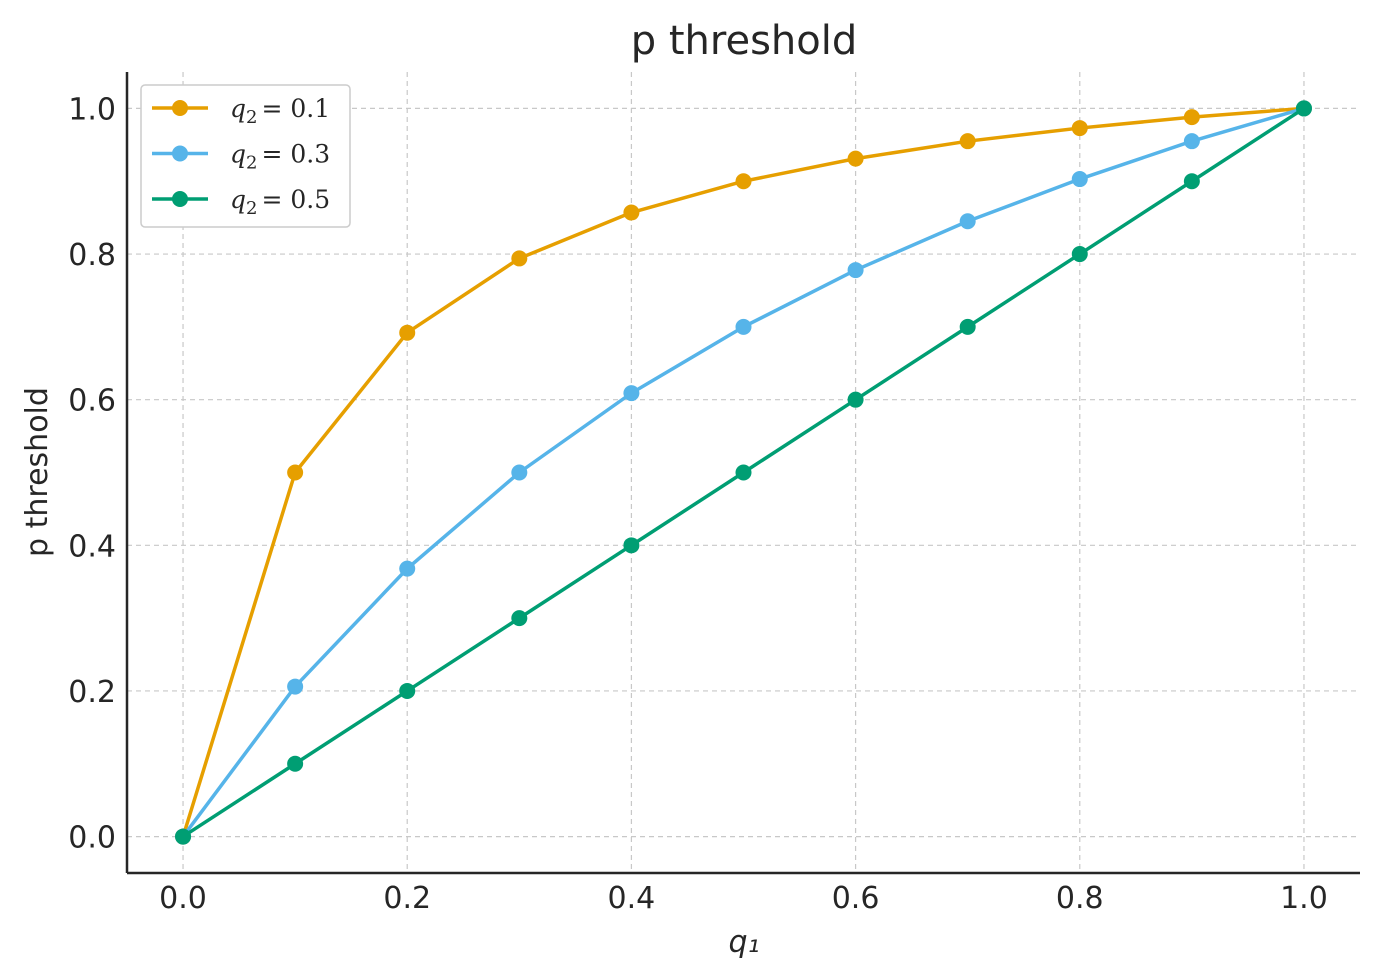  Describe the element at coordinates (92, 473) in the screenshot. I see `y-axis-ticks: 0.0 0.2 0.4 0.6 0.8 1.0` at that location.